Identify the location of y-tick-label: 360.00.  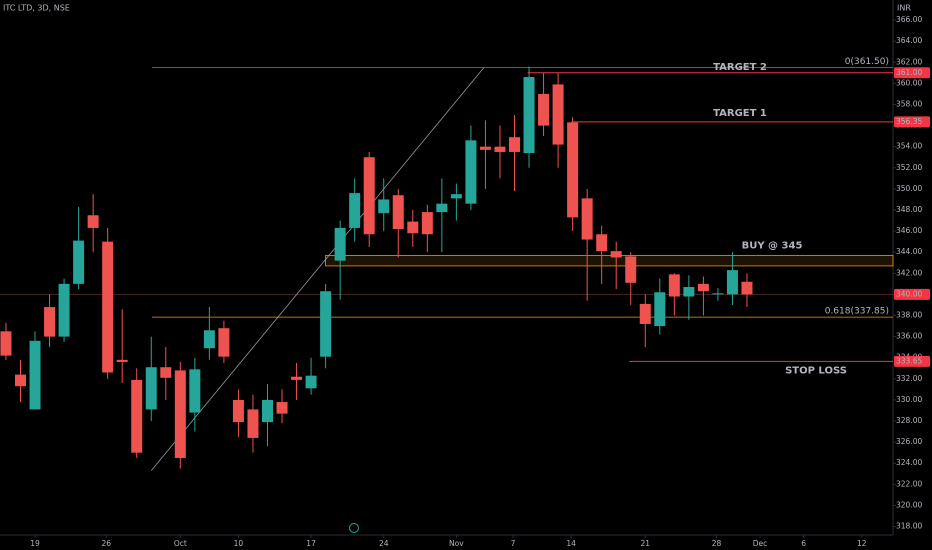
(909, 82).